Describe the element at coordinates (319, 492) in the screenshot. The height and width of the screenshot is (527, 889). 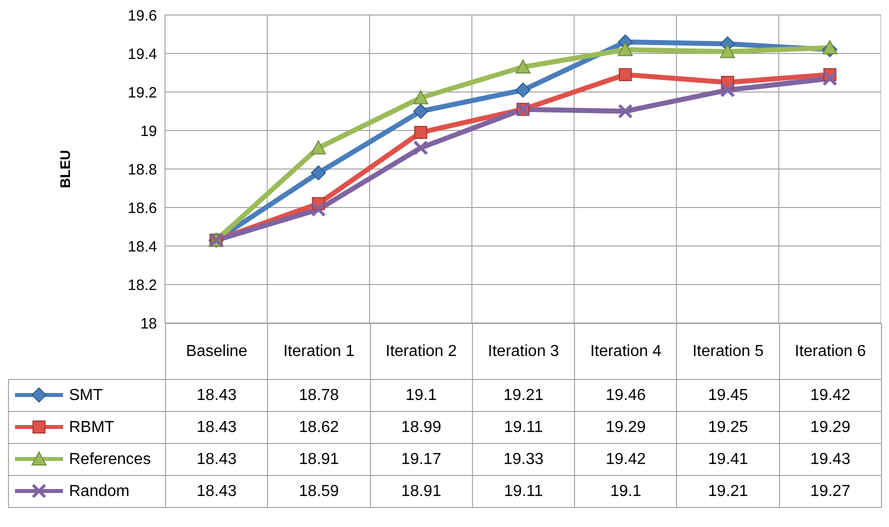
I see `data-label: 18.59` at that location.